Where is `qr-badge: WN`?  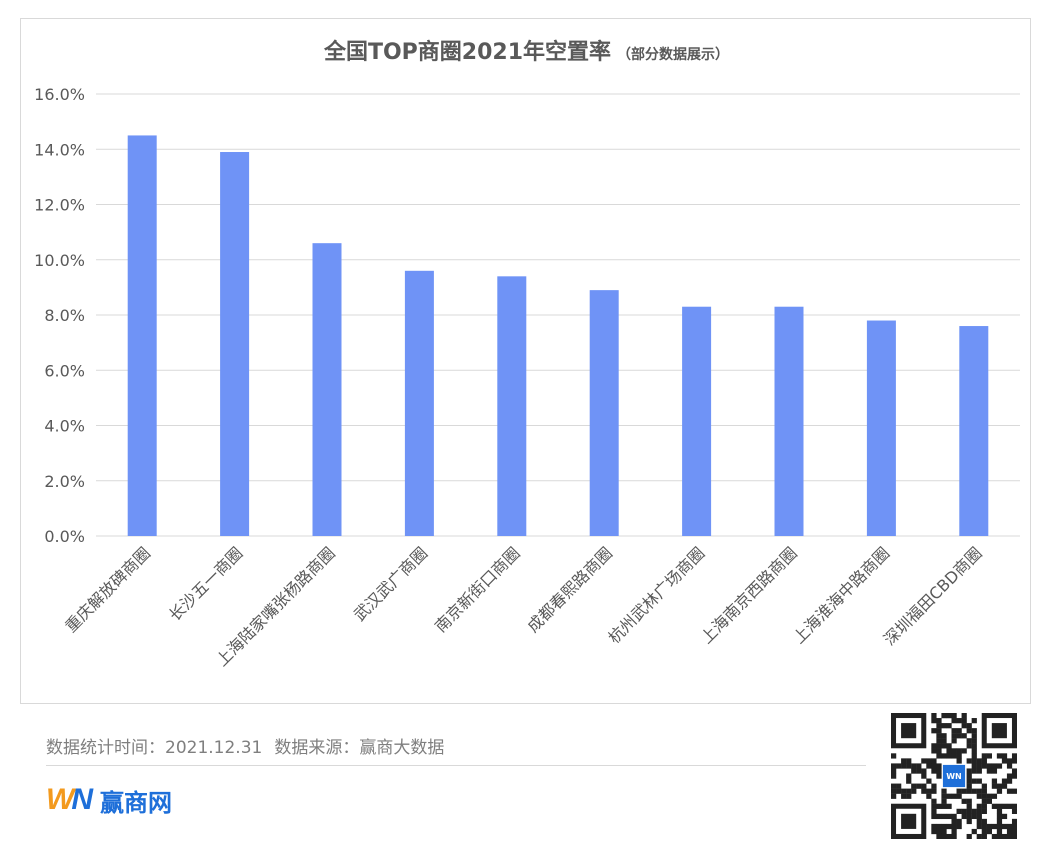
qr-badge: WN is located at coordinates (954, 776).